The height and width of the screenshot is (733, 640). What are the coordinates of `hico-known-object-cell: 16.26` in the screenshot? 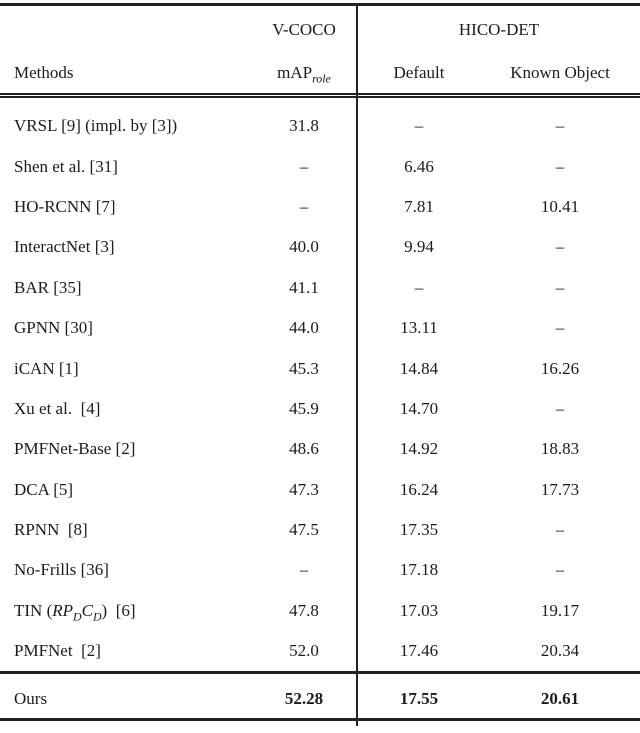 It's located at (560, 368).